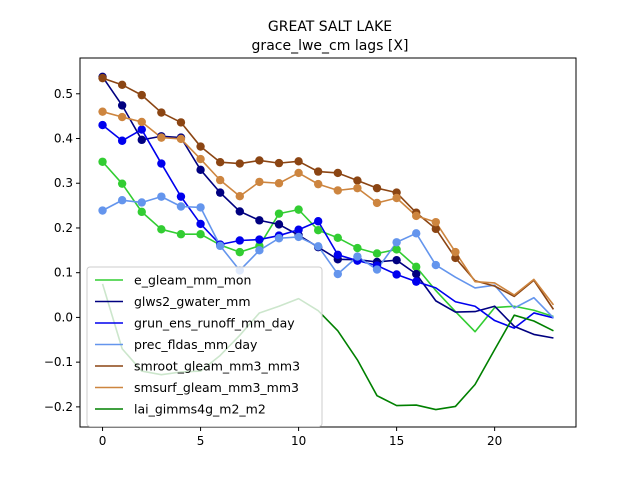 This screenshot has height=480, width=640. Describe the element at coordinates (63, 273) in the screenshot. I see `y-tick-label: 0.1` at that location.